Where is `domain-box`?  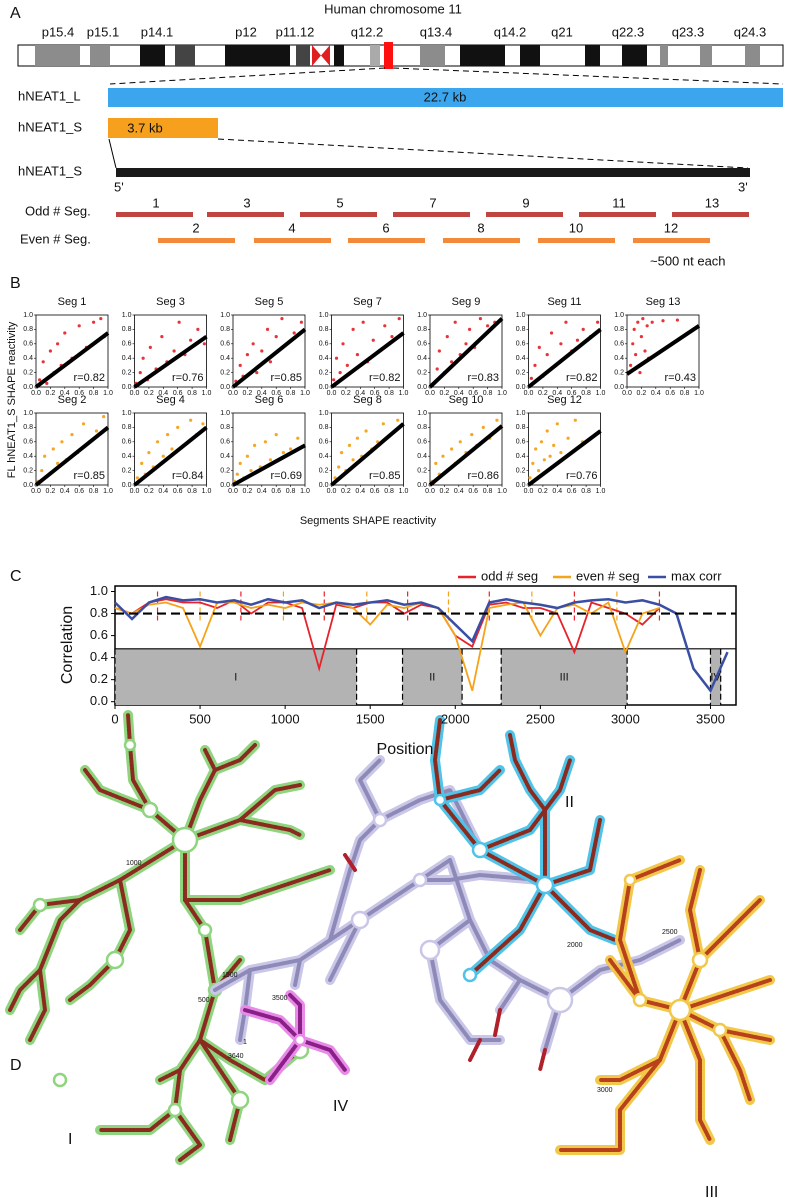
domain-box is located at coordinates (432, 676).